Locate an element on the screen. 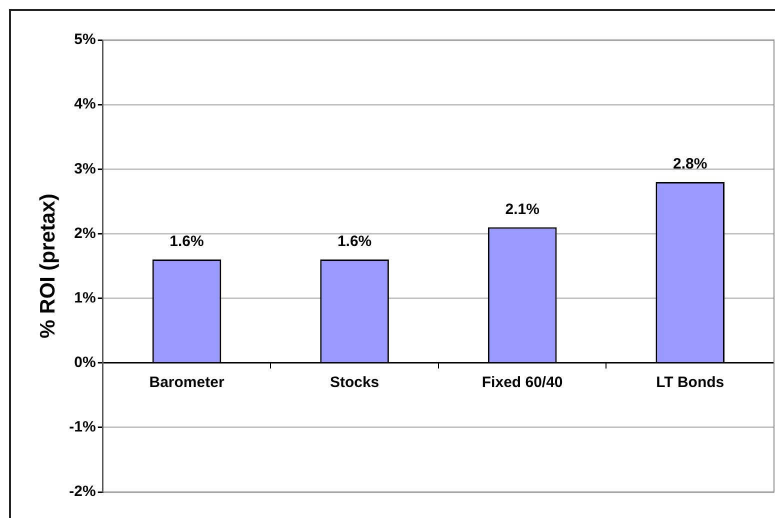 This screenshot has width=775, height=518. y-tick-label: 5% is located at coordinates (85, 39).